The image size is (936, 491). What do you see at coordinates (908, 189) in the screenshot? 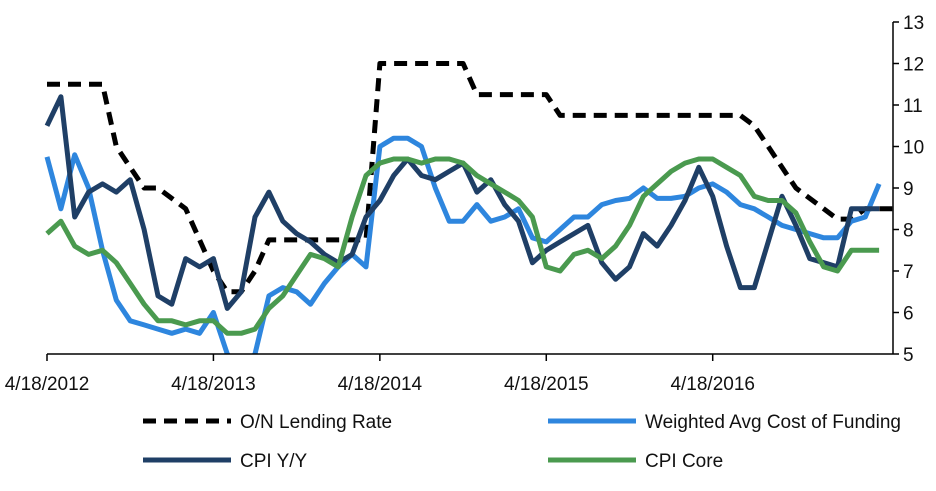
I see `y-tick-label-4: 9` at bounding box center [908, 189].